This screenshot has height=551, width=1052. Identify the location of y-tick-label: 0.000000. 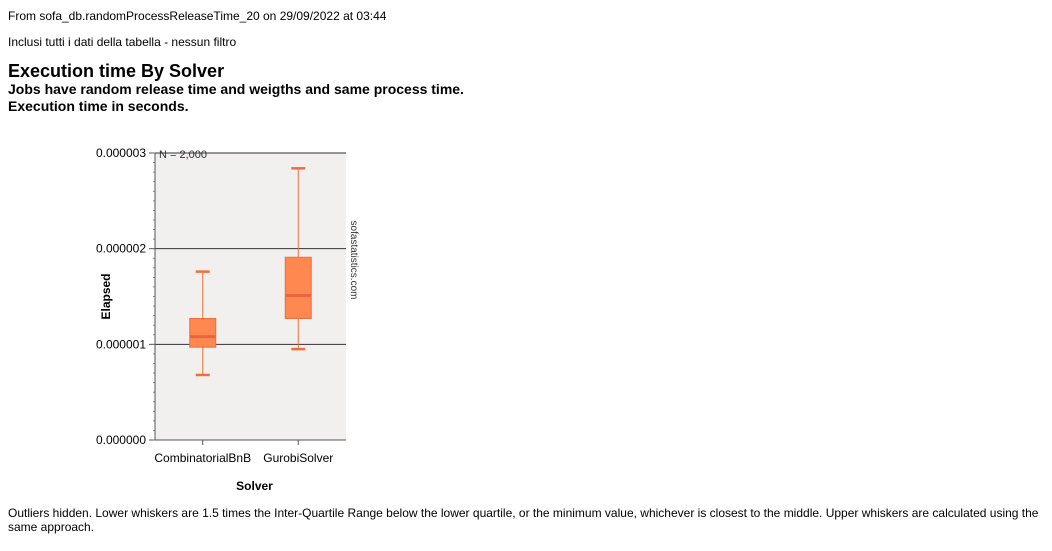
(121, 440).